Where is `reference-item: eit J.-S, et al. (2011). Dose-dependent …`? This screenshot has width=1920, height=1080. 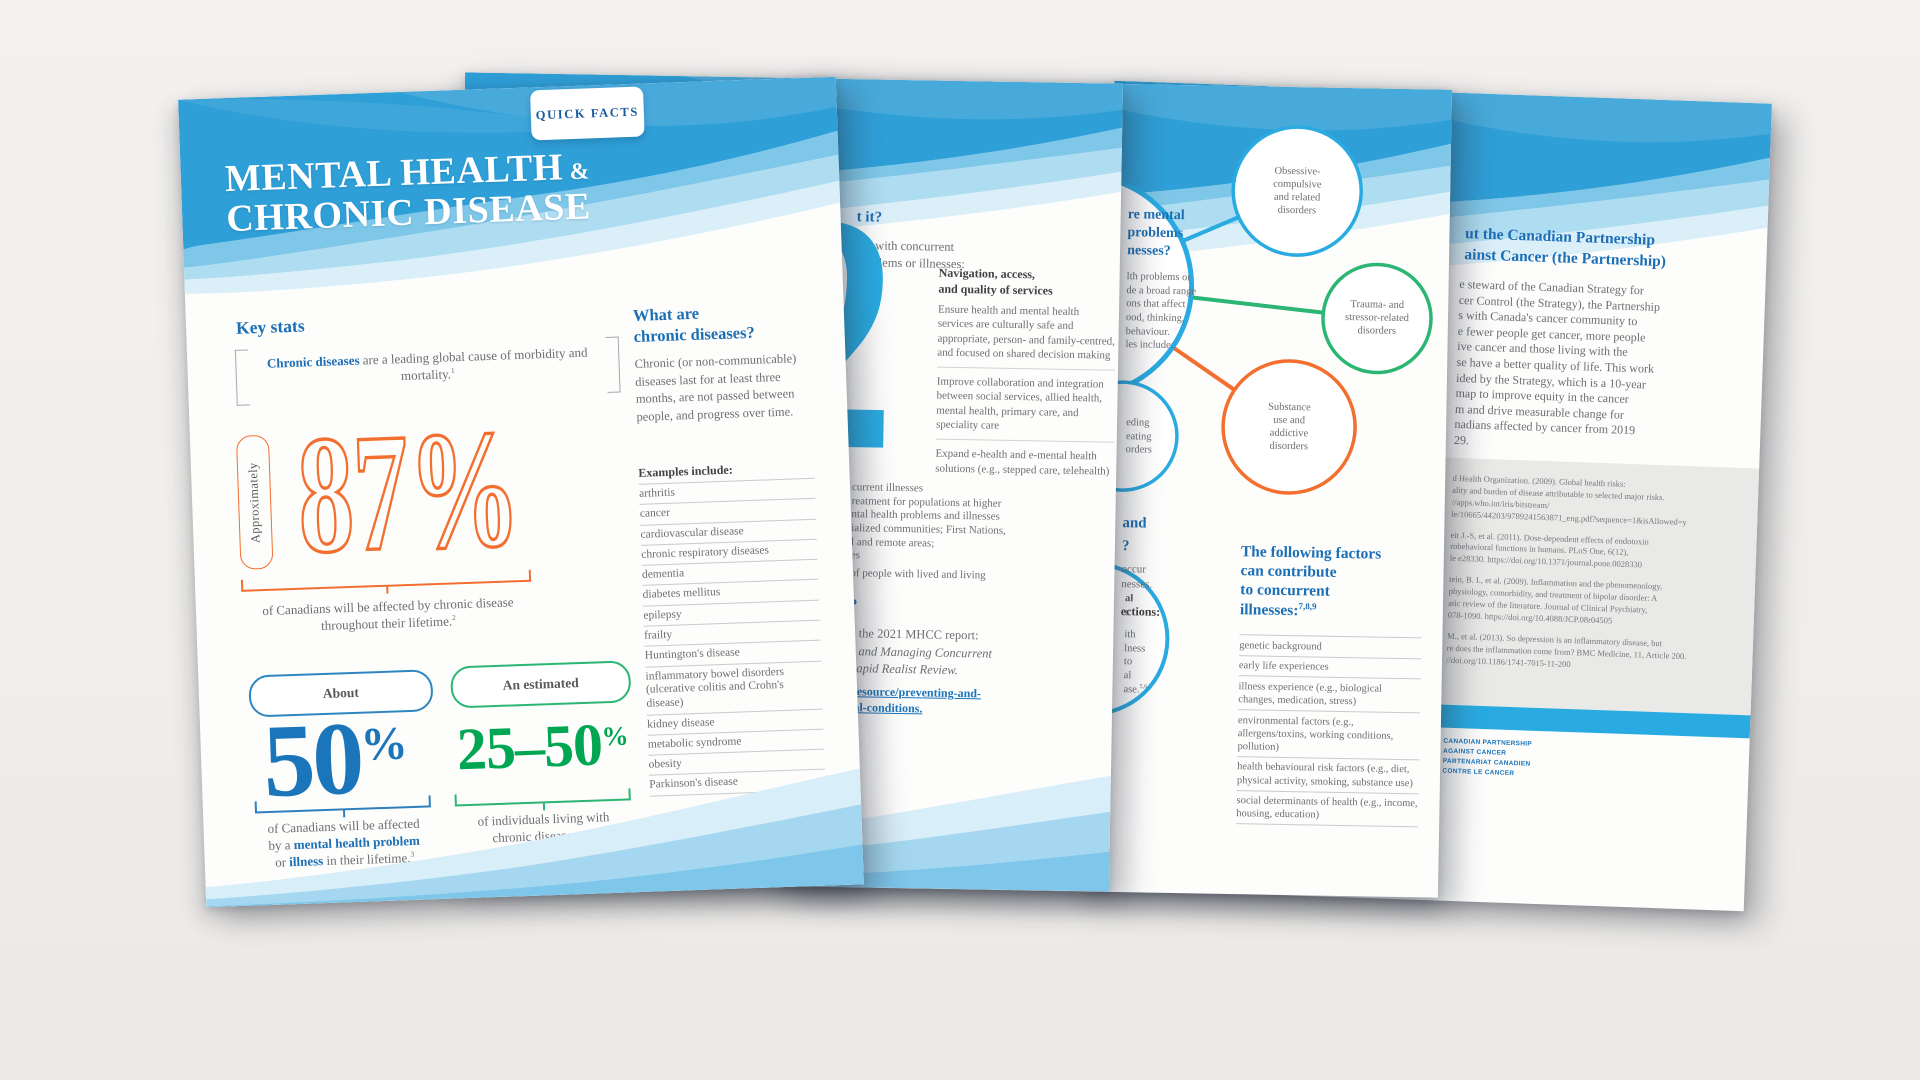
reference-item: eit J.-S, et al. (2011). Dose-dependent … is located at coordinates (1549, 549).